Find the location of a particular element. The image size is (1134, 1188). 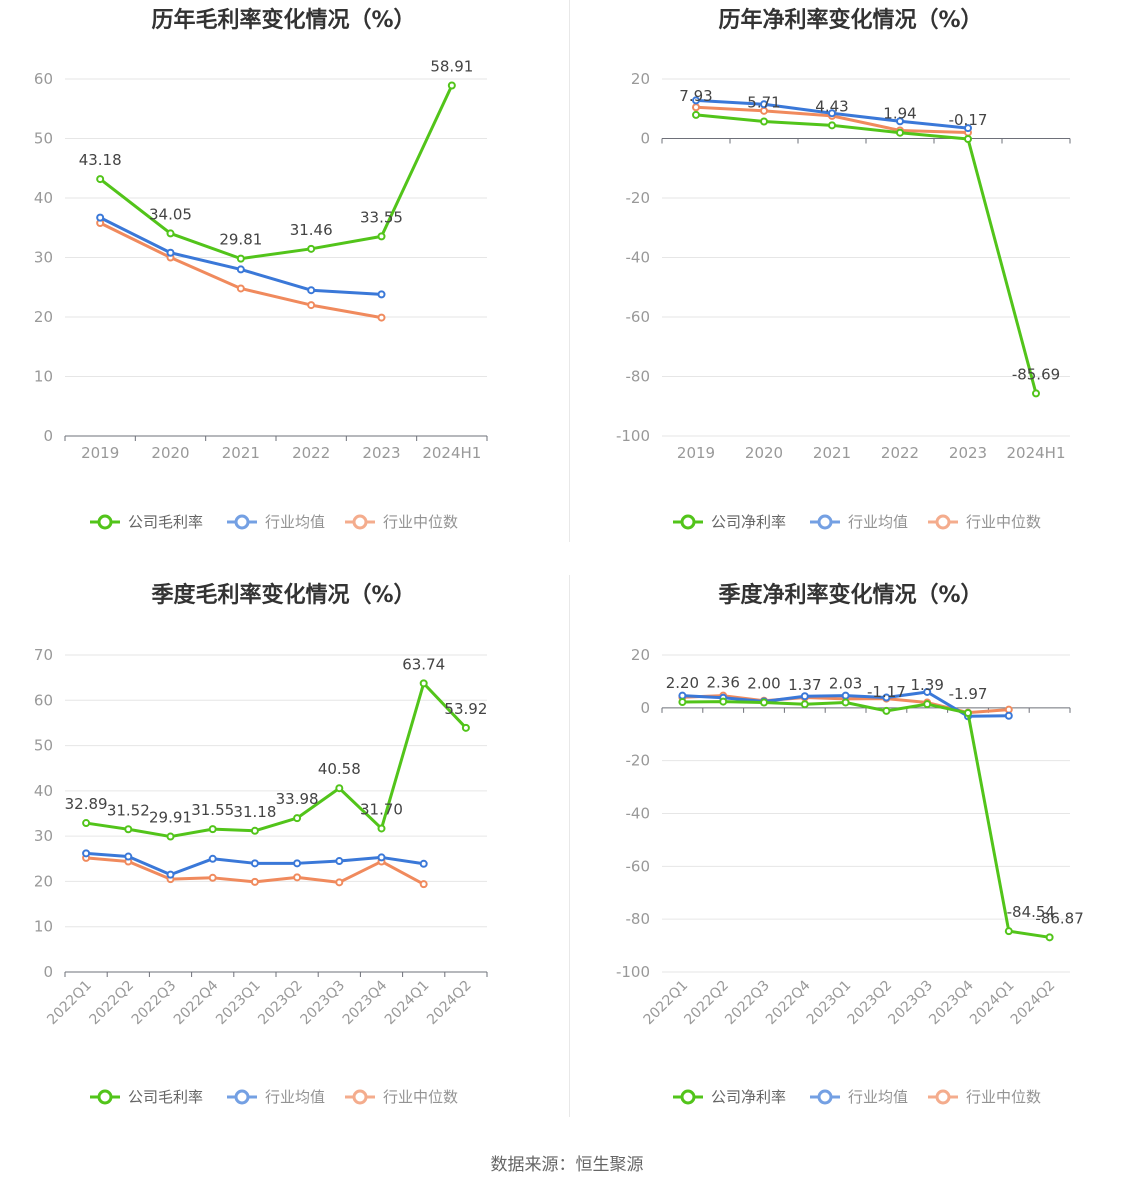

data-label: 34.05 is located at coordinates (170, 214).